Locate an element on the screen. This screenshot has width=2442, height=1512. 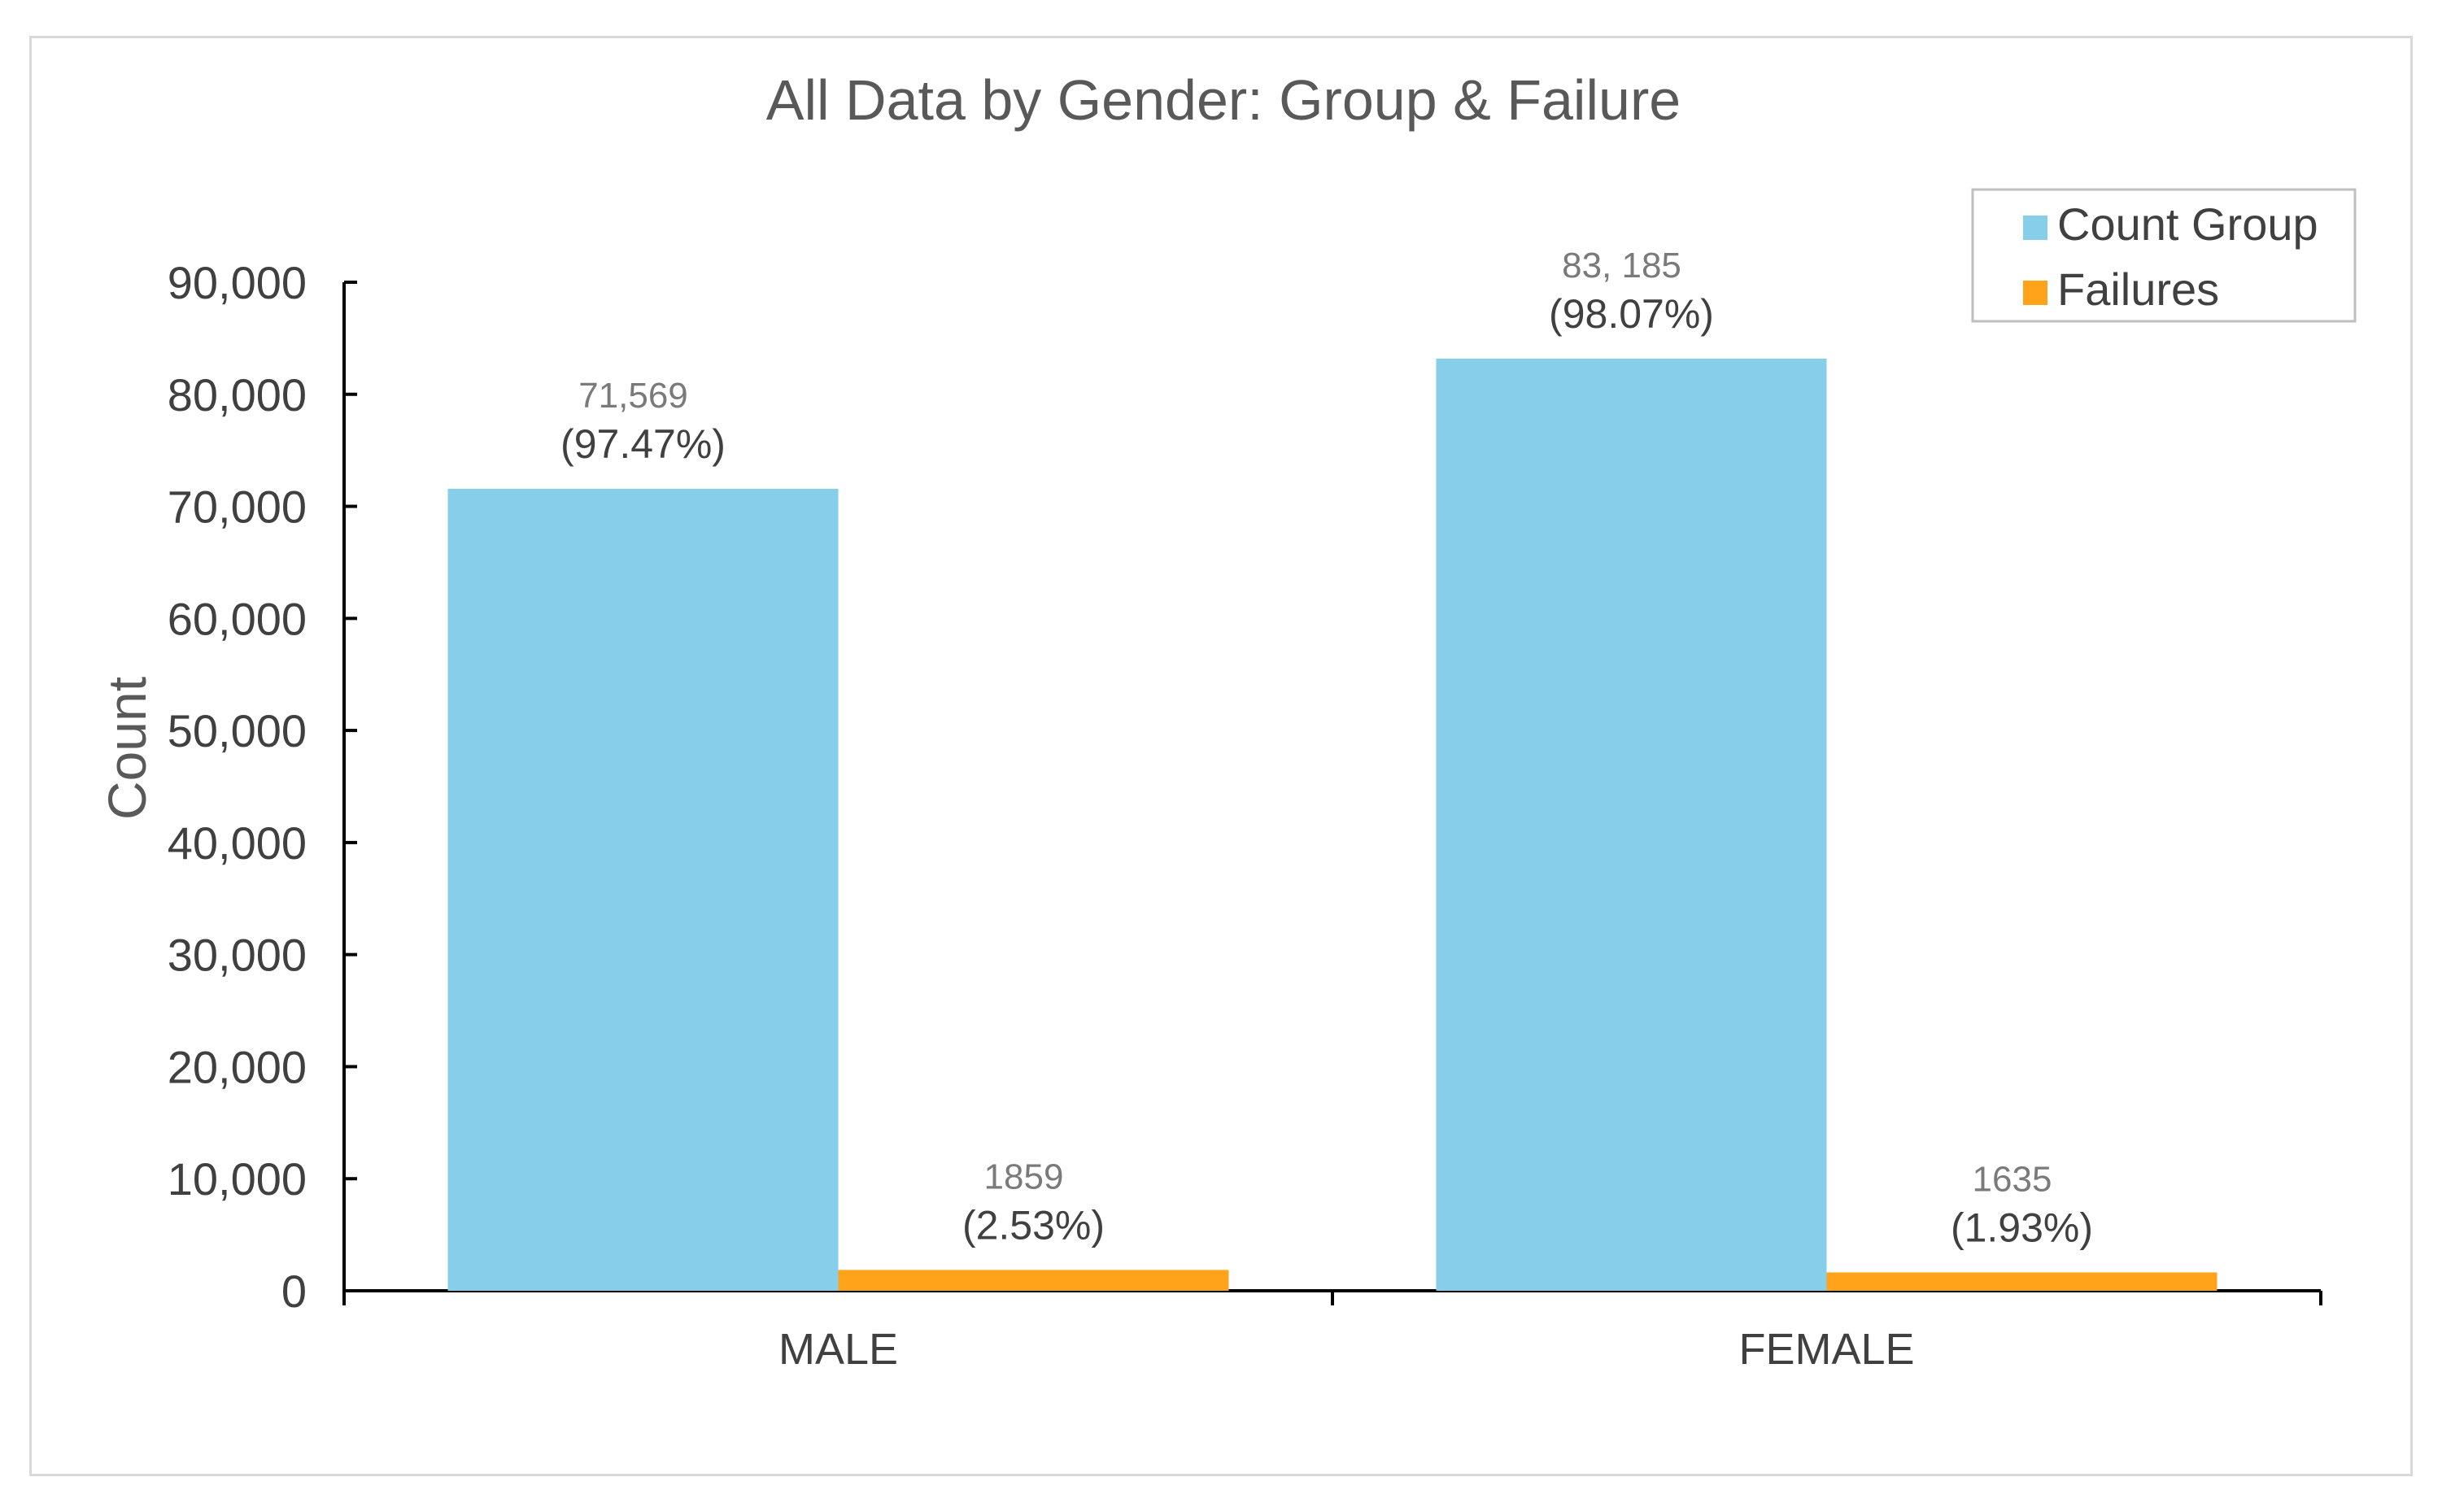
x-tick-label: MALE is located at coordinates (838, 1349).